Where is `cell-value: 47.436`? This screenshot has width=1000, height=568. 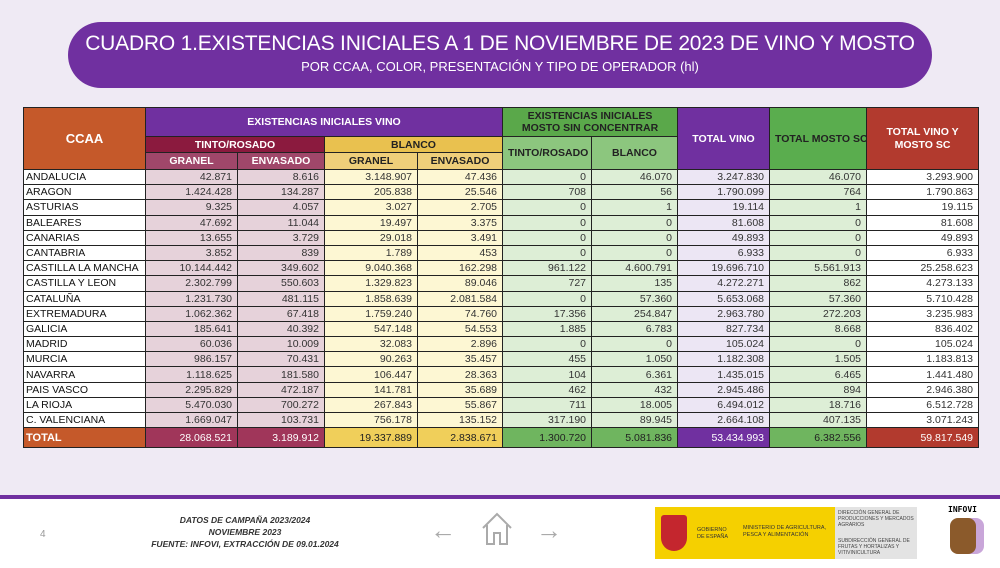
cell-value: 47.436 is located at coordinates (460, 177).